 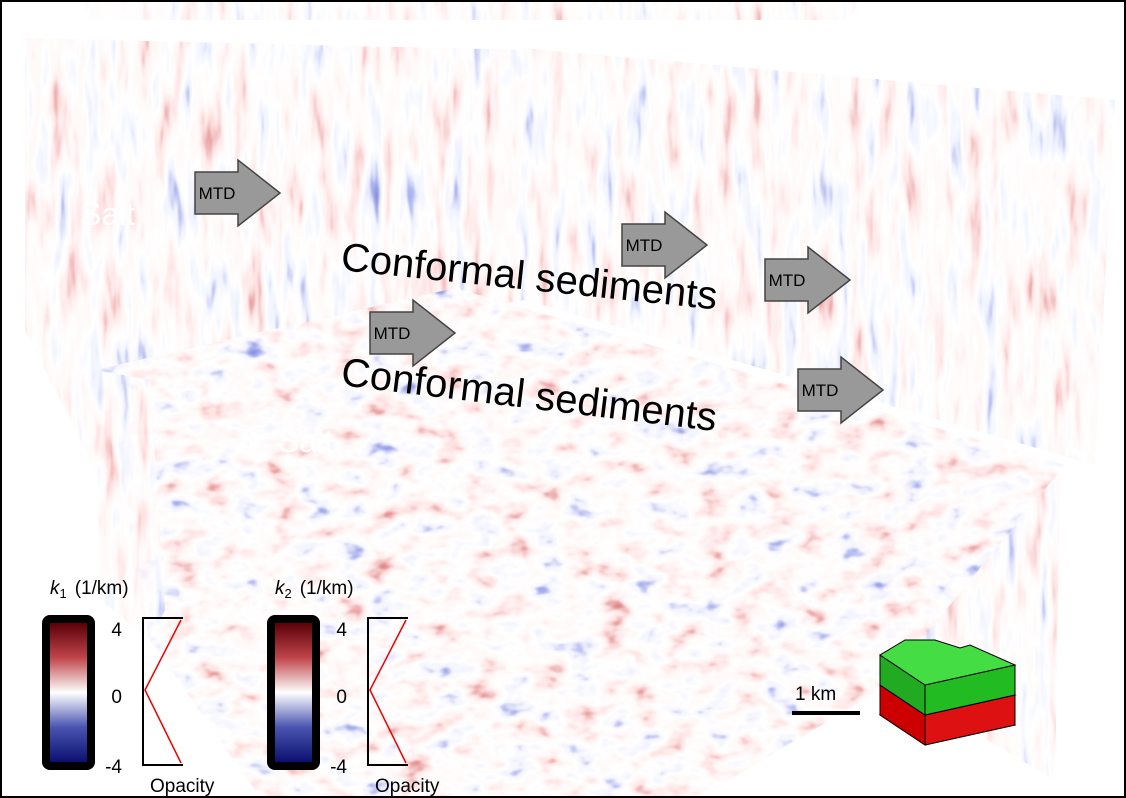 I want to click on colorbar-label: k1 (1/km), so click(x=89, y=589).